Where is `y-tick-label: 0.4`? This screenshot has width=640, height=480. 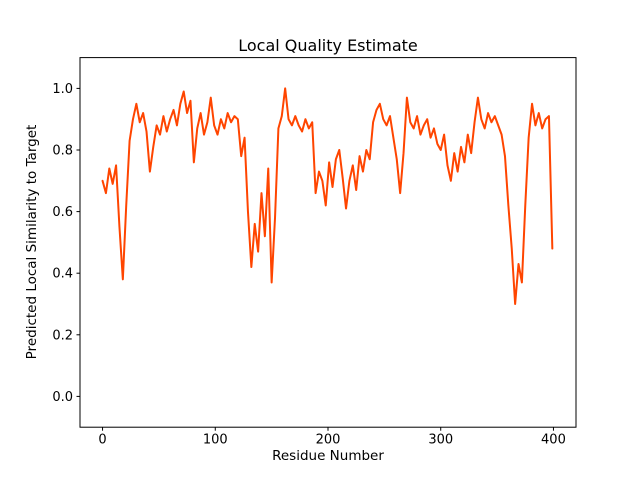 y-tick-label: 0.4 is located at coordinates (62, 274).